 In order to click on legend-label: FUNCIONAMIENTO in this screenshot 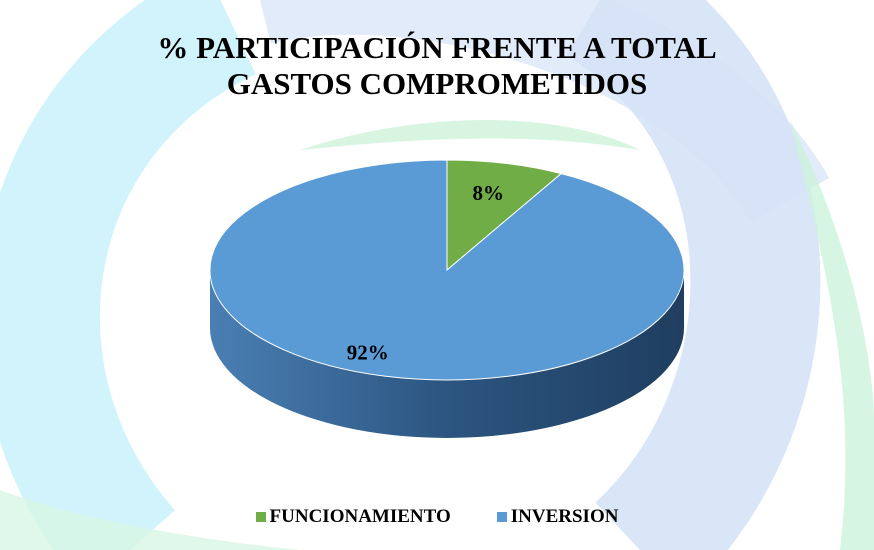, I will do `click(360, 516)`.